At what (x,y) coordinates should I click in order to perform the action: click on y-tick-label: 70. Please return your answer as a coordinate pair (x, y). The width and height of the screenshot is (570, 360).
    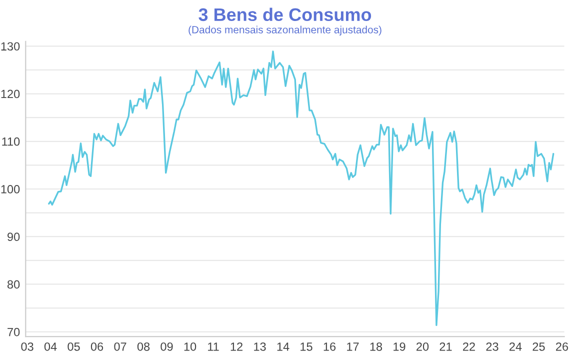
    Looking at the image, I should click on (14, 332).